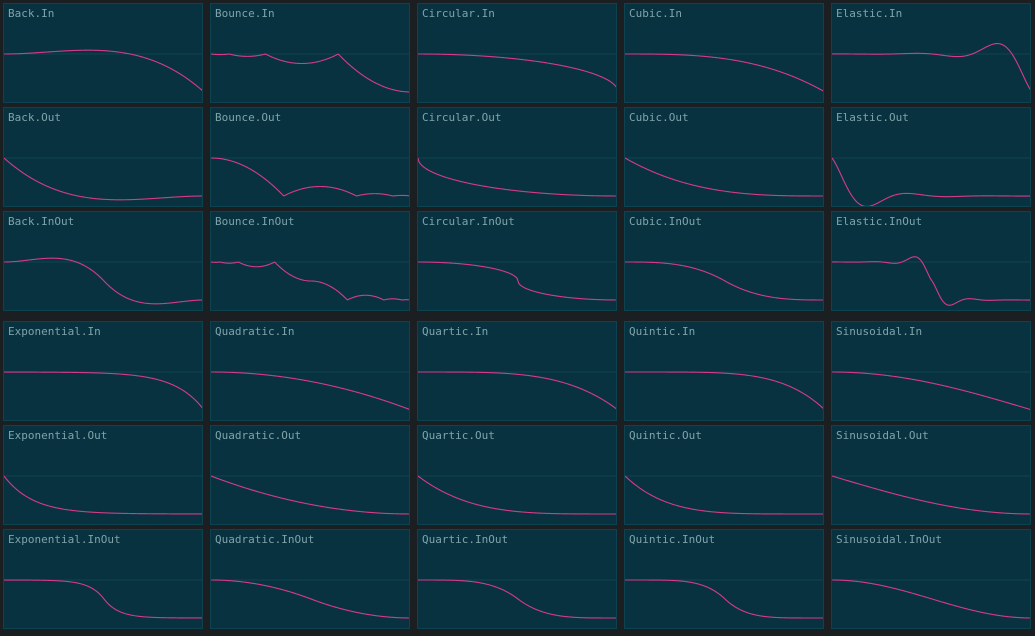 The image size is (1035, 636). I want to click on curve-quartic-inout, so click(517, 599).